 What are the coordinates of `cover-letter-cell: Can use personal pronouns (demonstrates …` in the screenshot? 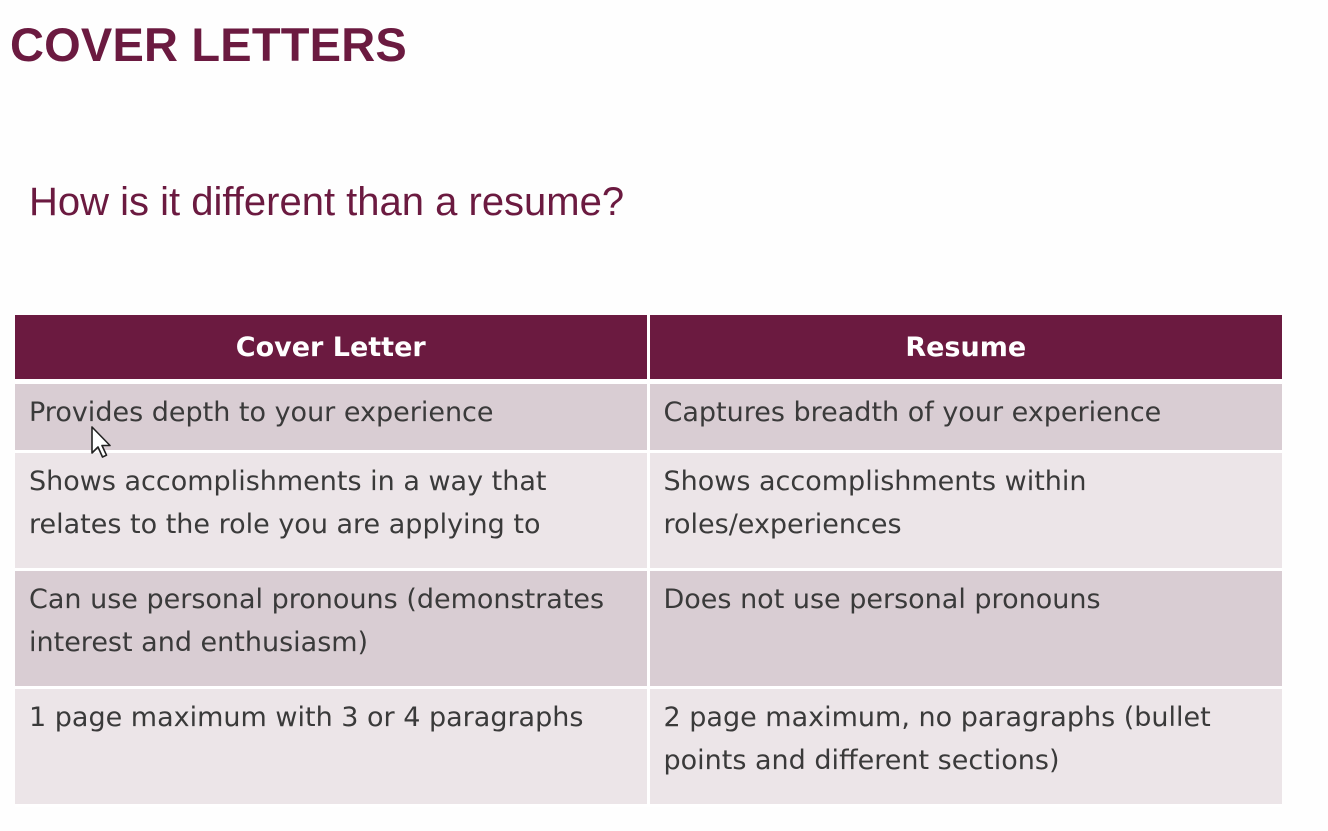 It's located at (332, 629).